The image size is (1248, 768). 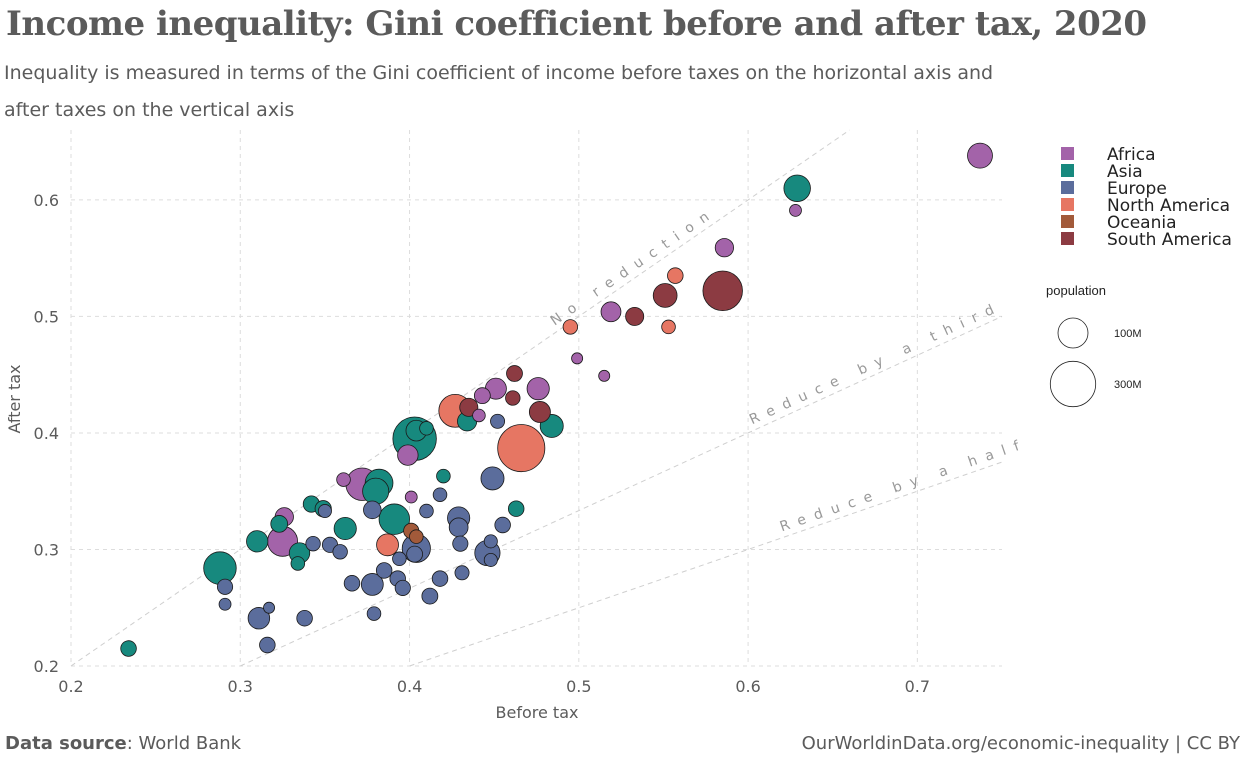 What do you see at coordinates (70, 686) in the screenshot?
I see `x-tick-label: 0.2` at bounding box center [70, 686].